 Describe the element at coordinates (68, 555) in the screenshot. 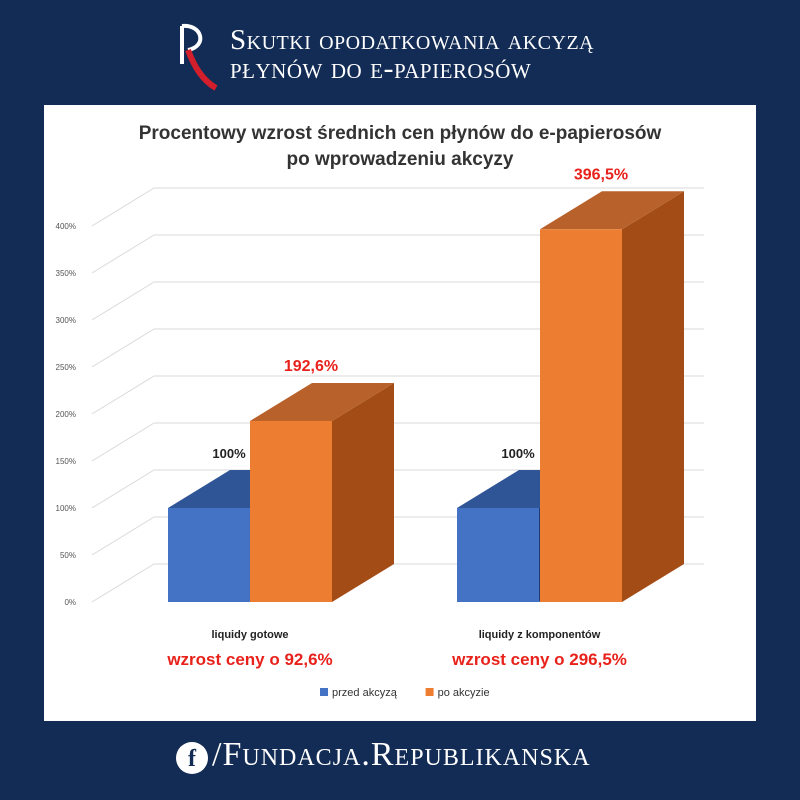

I see `y-tick-label: 50%` at that location.